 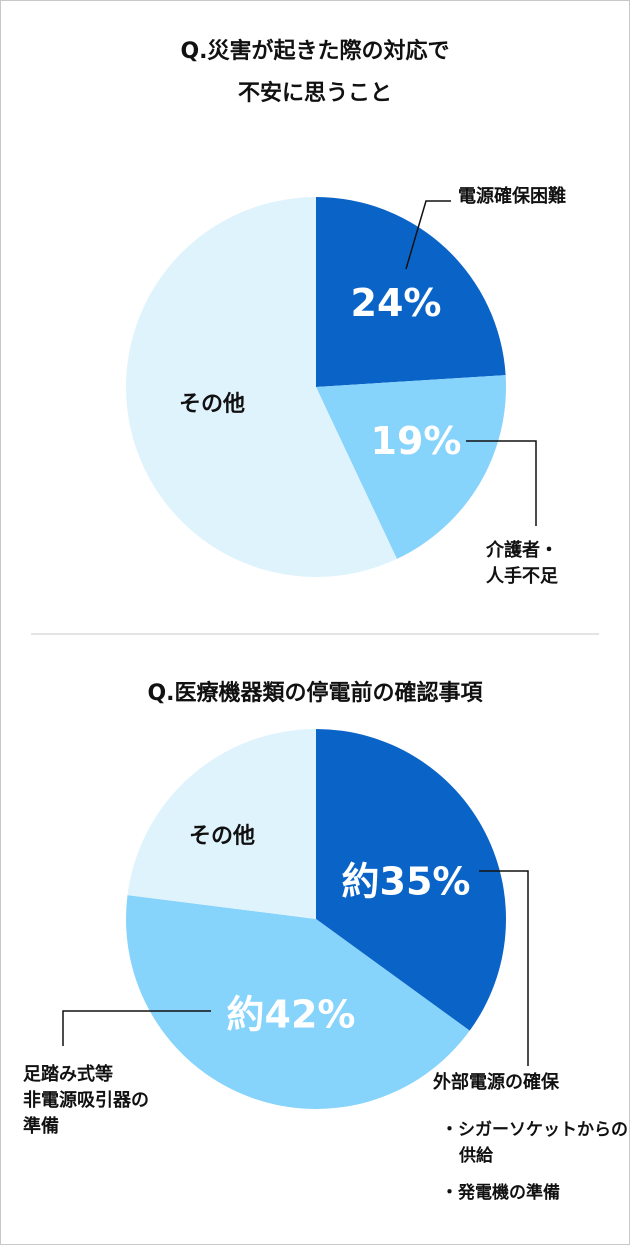 What do you see at coordinates (291, 1014) in the screenshot?
I see `value-label: 約42%` at bounding box center [291, 1014].